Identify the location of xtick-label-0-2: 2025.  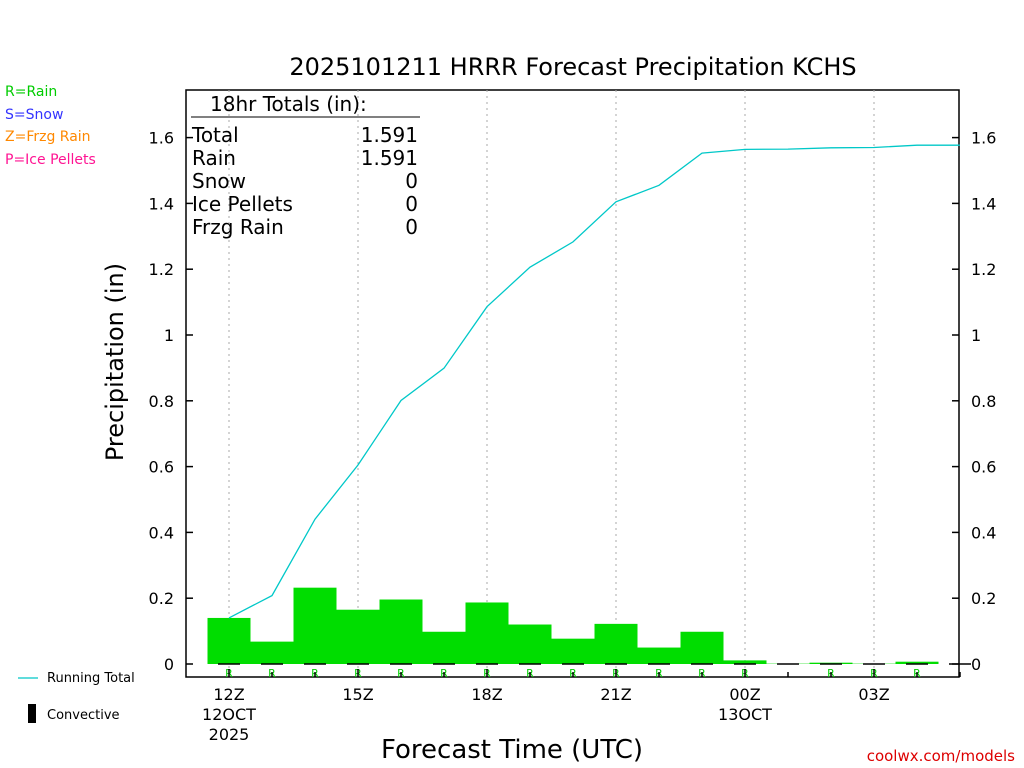
(229, 734).